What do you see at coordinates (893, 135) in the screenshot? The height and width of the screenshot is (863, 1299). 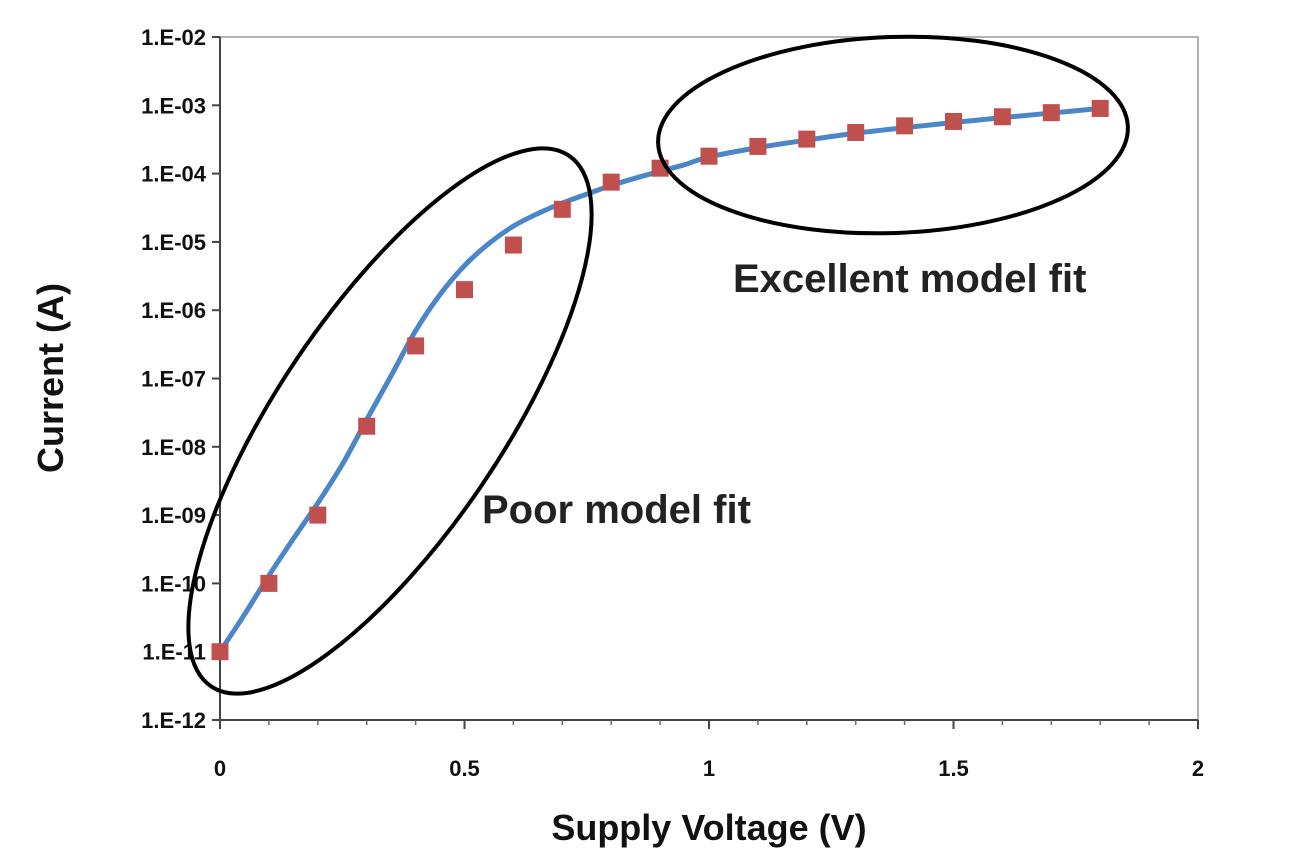 I see `excellent-fit-ellipse` at bounding box center [893, 135].